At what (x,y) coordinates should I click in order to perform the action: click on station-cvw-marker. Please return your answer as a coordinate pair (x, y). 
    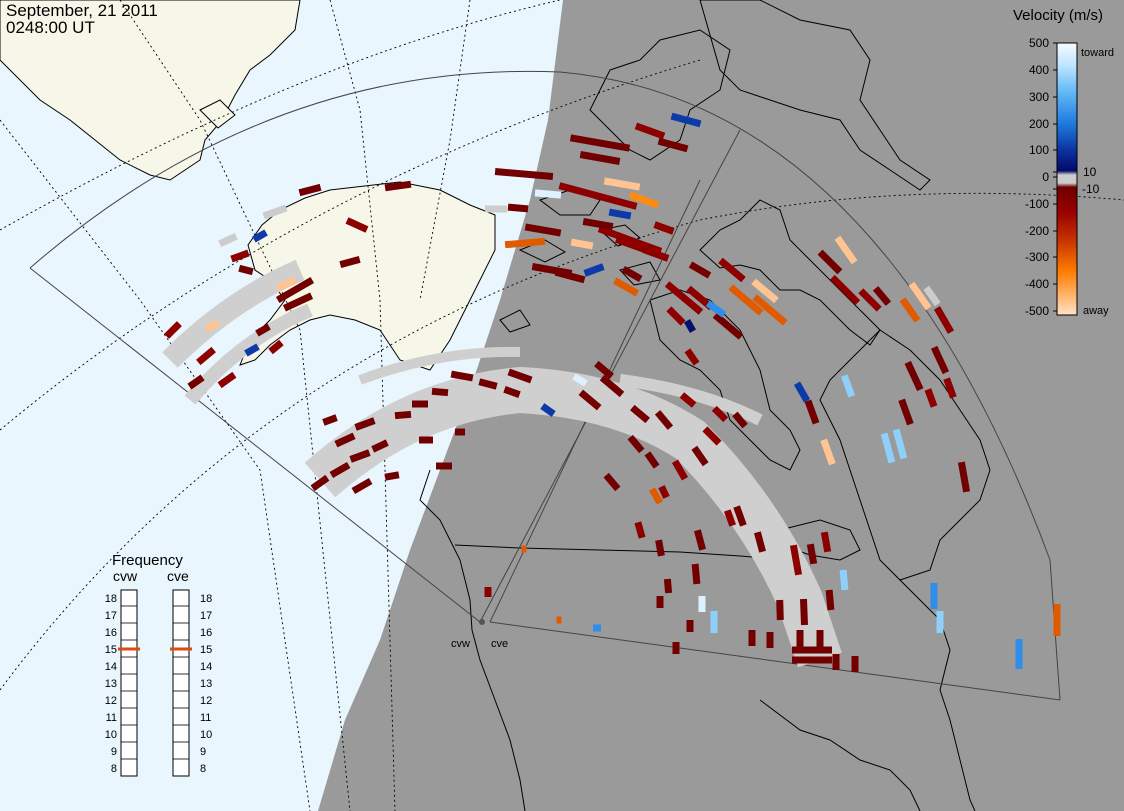
    Looking at the image, I should click on (482, 622).